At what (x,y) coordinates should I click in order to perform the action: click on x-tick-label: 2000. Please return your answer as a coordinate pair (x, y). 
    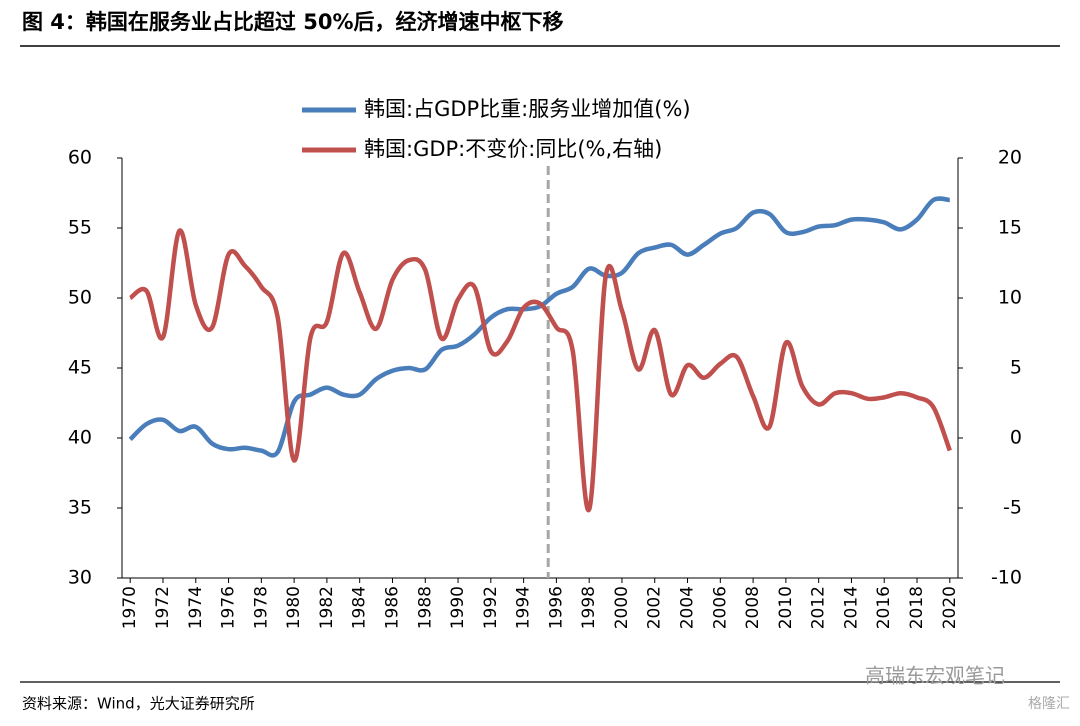
    Looking at the image, I should click on (622, 607).